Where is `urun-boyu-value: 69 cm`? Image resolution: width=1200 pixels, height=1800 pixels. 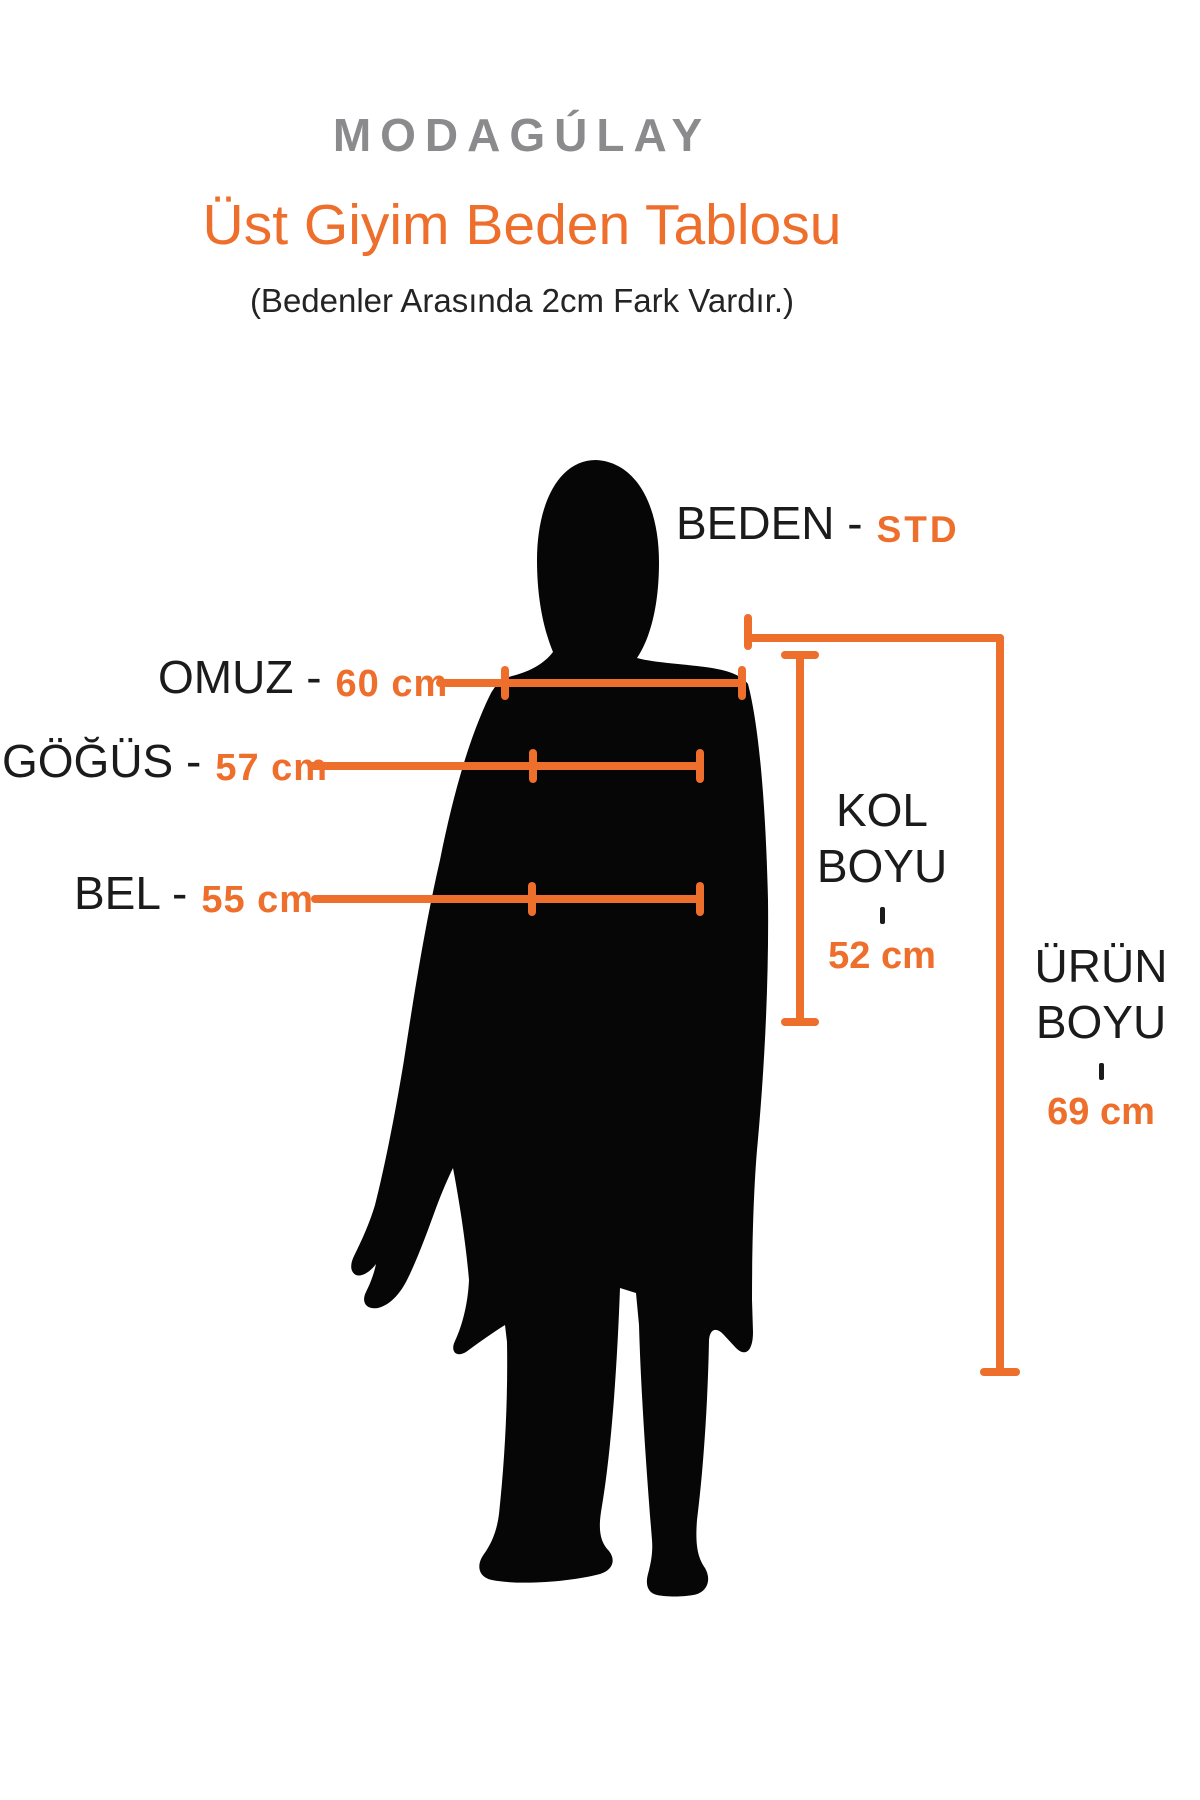
urun-boyu-value: 69 cm is located at coordinates (1101, 1112).